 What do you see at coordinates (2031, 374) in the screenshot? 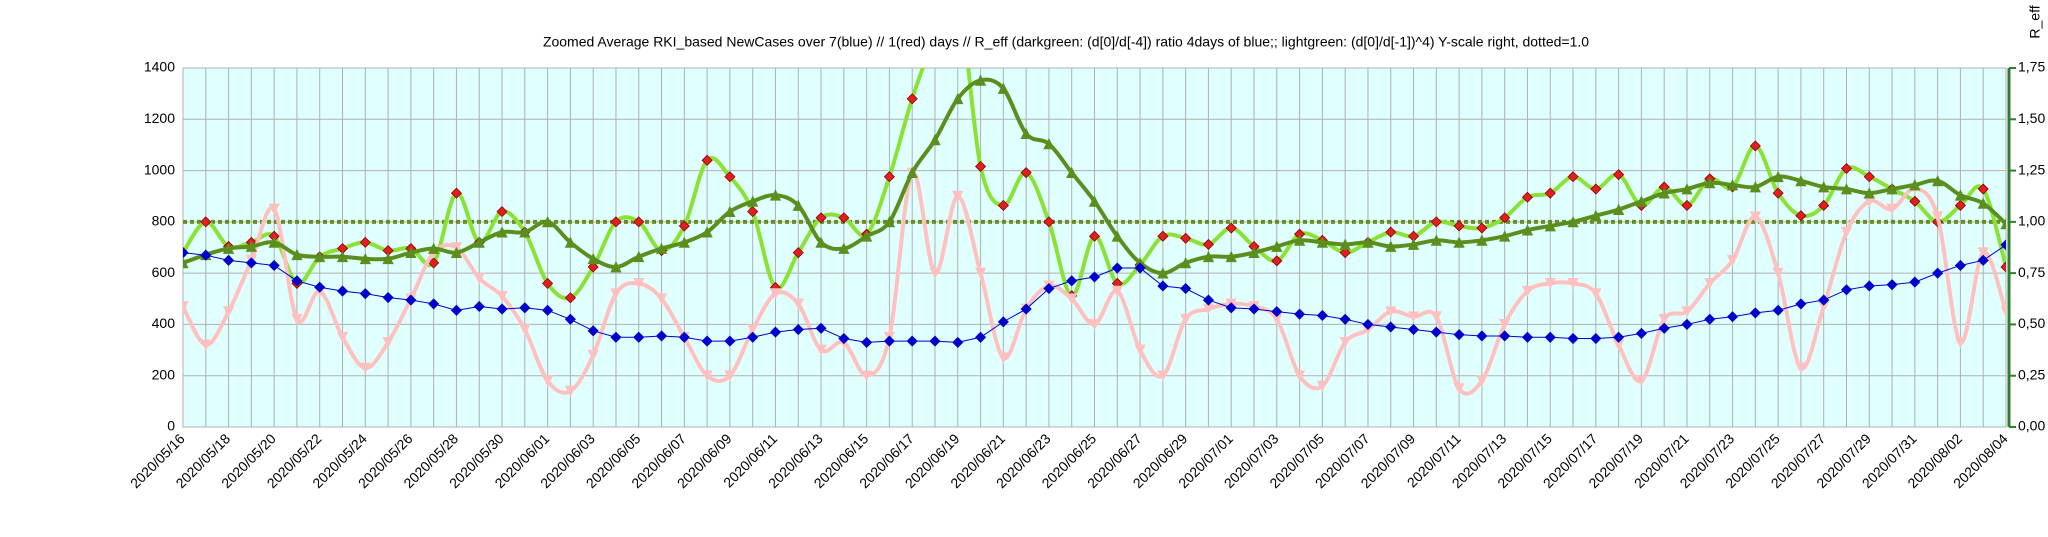
I see `y2-tick-label: 0,25` at bounding box center [2031, 374].